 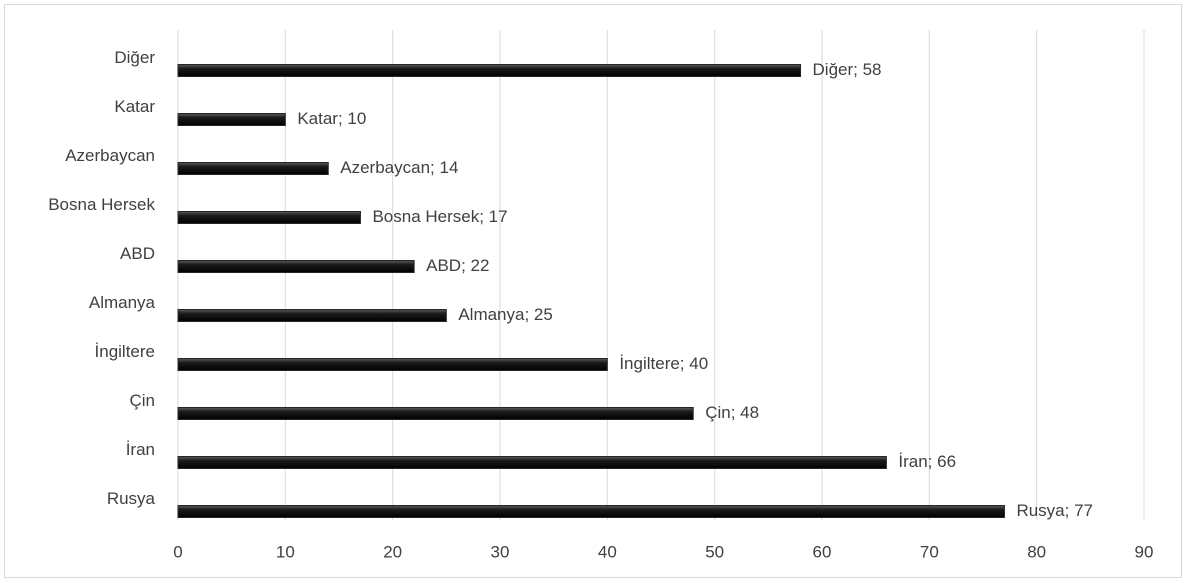 What do you see at coordinates (101, 204) in the screenshot?
I see `y-tick-label: Bosna Hersek` at bounding box center [101, 204].